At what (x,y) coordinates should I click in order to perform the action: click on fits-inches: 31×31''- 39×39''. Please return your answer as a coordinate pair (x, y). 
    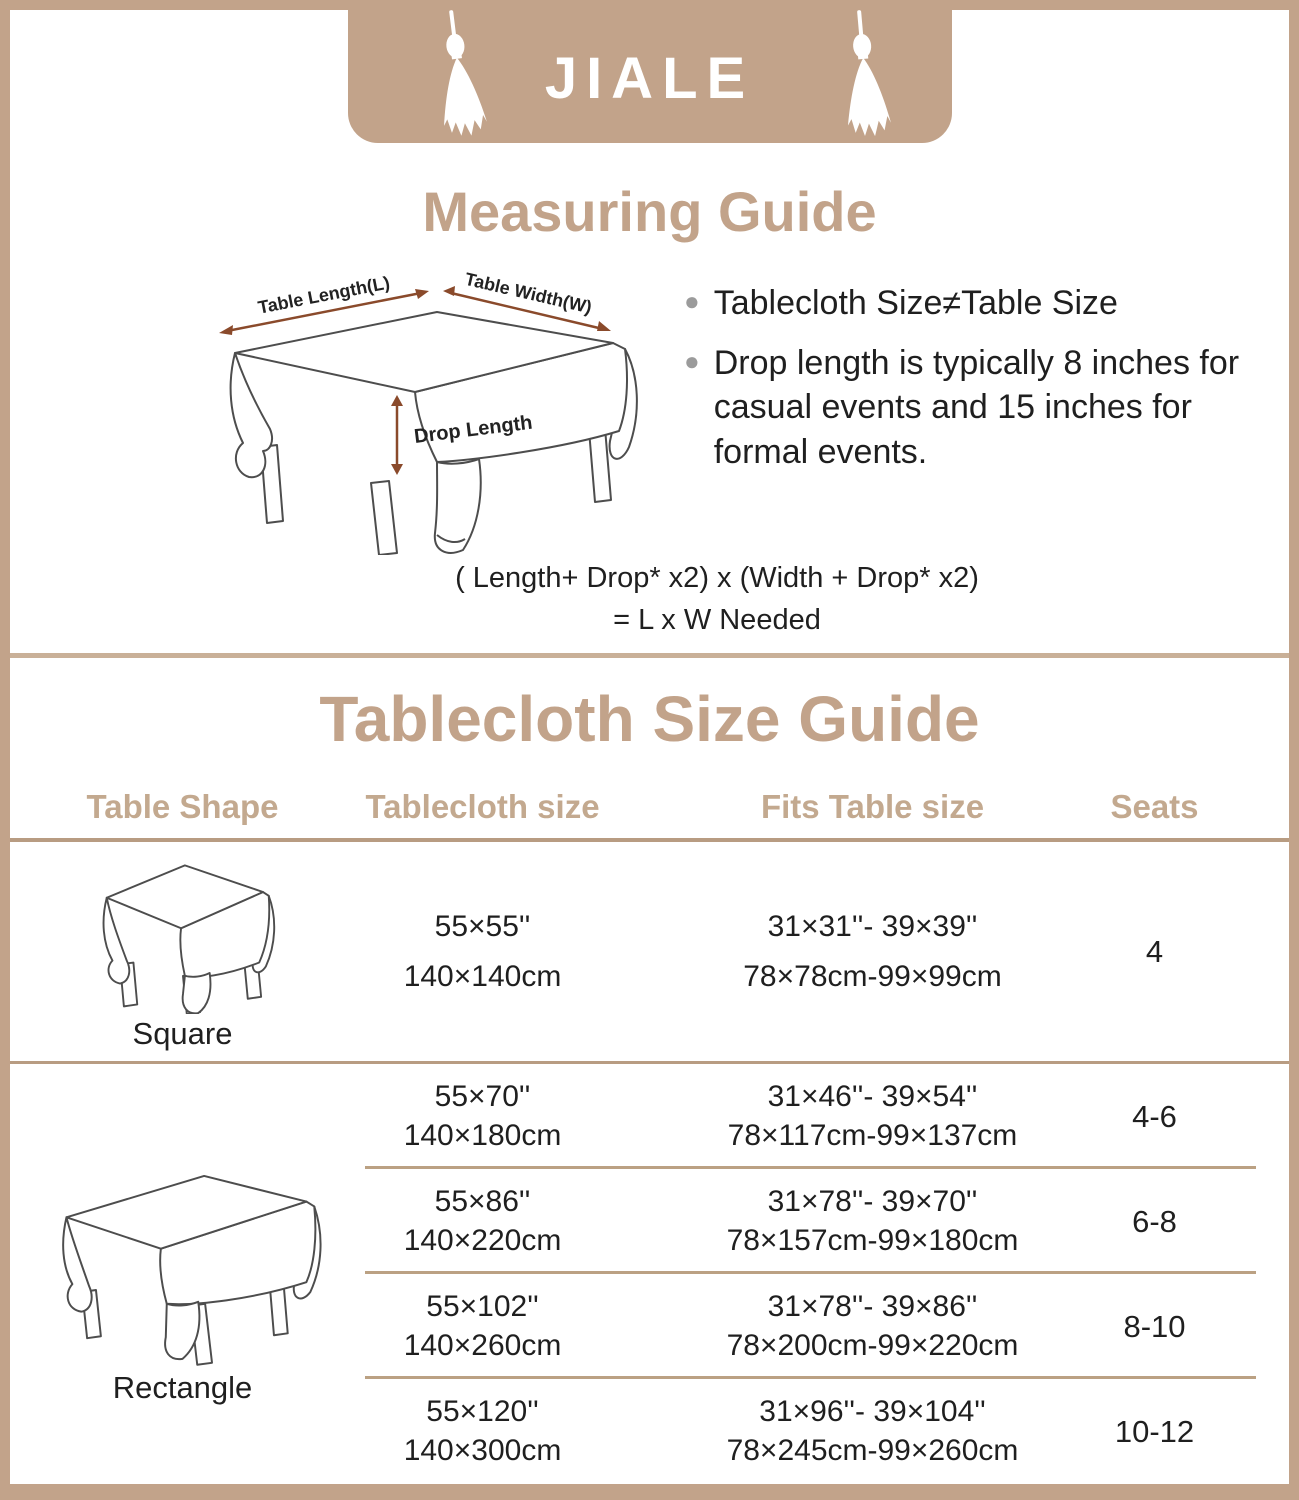
    Looking at the image, I should click on (872, 926).